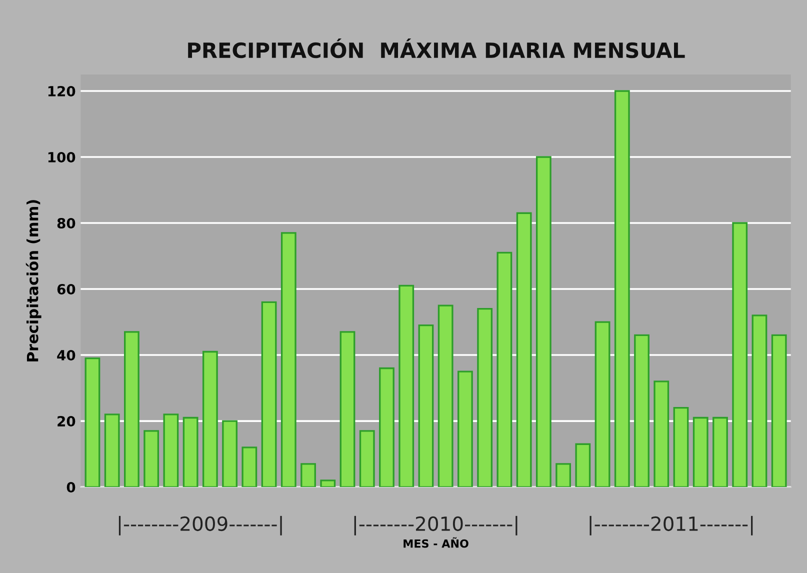 Image resolution: width=807 pixels, height=573 pixels. What do you see at coordinates (671, 526) in the screenshot?
I see `text: |--------2011-------|` at bounding box center [671, 526].